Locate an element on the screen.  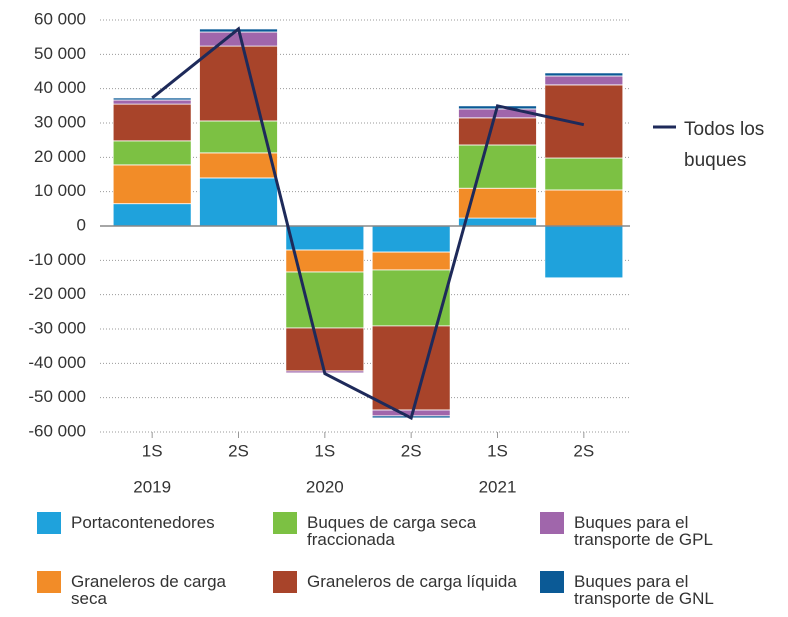
y-tick-label: 60 000 is located at coordinates (60, 18).